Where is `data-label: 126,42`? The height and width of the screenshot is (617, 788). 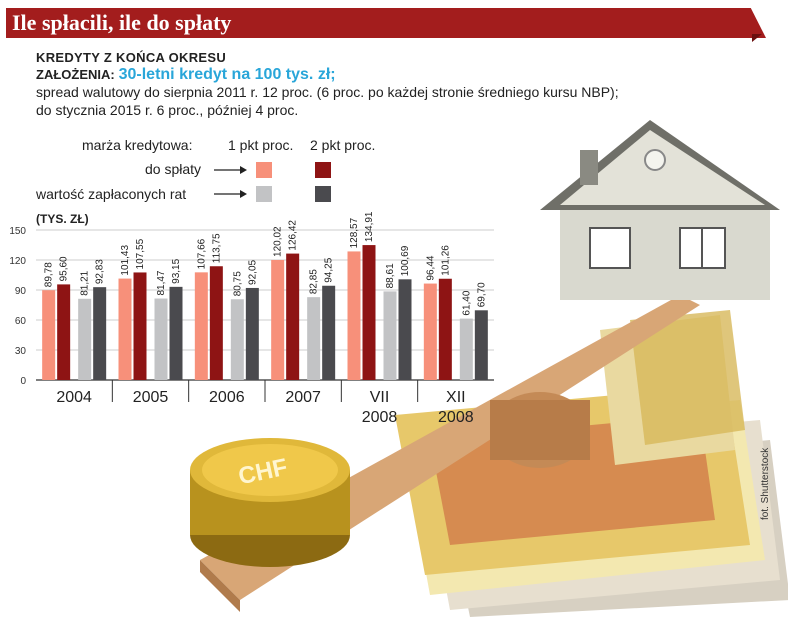 data-label: 126,42 is located at coordinates (293, 235).